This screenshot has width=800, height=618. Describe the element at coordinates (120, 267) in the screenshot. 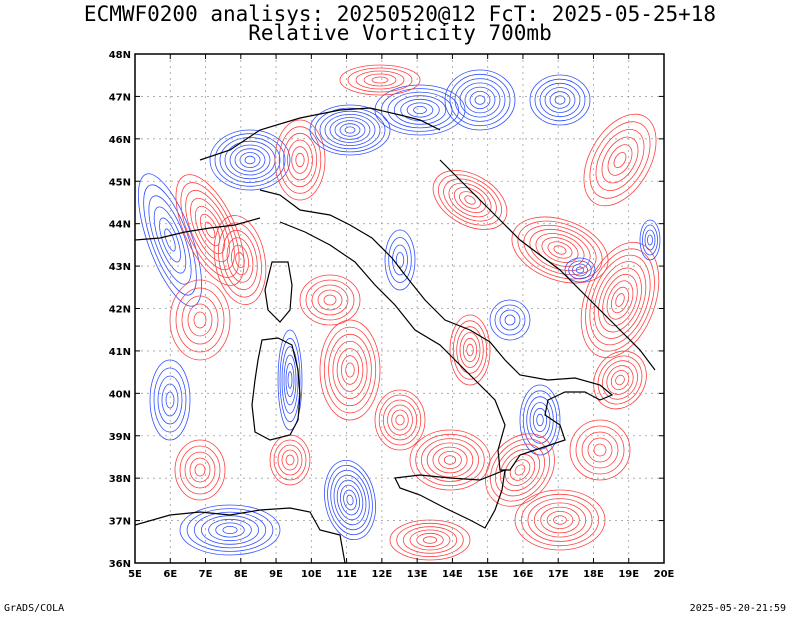

I see `lat-label: 43N` at that location.